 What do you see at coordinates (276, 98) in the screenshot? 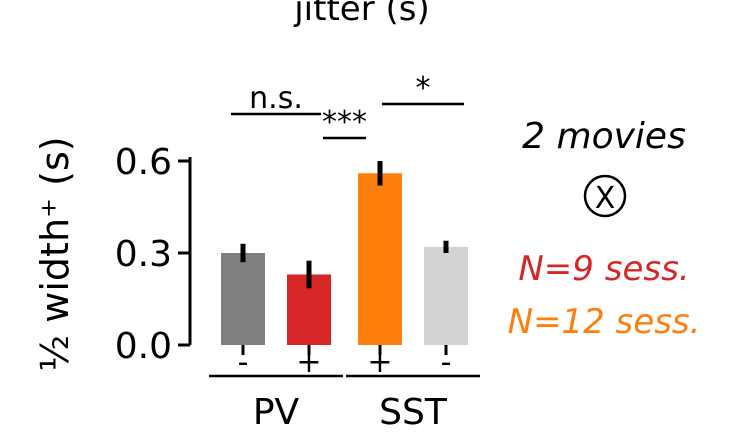
I see `significance-label: n.s.` at bounding box center [276, 98].